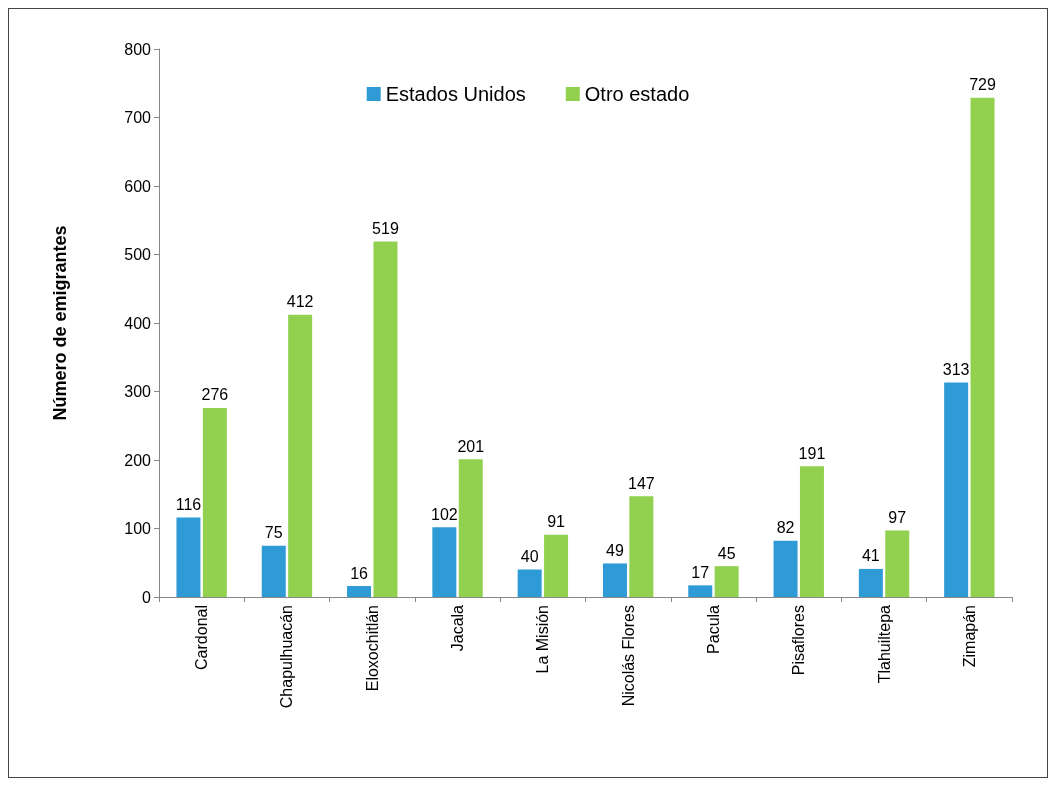  I want to click on y-tick-label: 500, so click(138, 254).